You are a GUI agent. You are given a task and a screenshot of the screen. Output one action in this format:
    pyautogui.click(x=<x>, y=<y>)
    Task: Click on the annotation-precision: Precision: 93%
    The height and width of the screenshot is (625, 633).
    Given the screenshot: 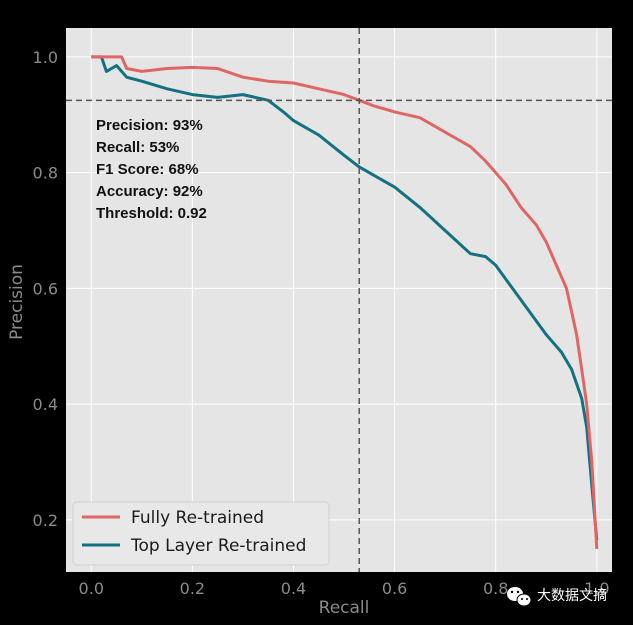 What is the action you would take?
    pyautogui.click(x=149, y=125)
    